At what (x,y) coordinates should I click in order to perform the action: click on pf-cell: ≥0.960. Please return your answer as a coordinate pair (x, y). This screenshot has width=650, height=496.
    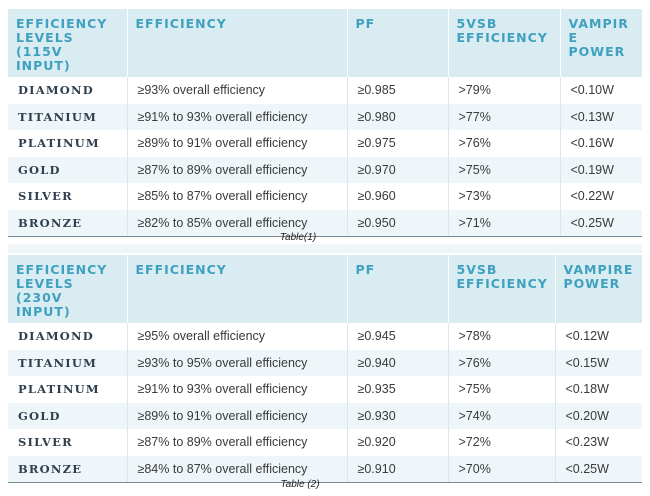
    Looking at the image, I should click on (398, 196).